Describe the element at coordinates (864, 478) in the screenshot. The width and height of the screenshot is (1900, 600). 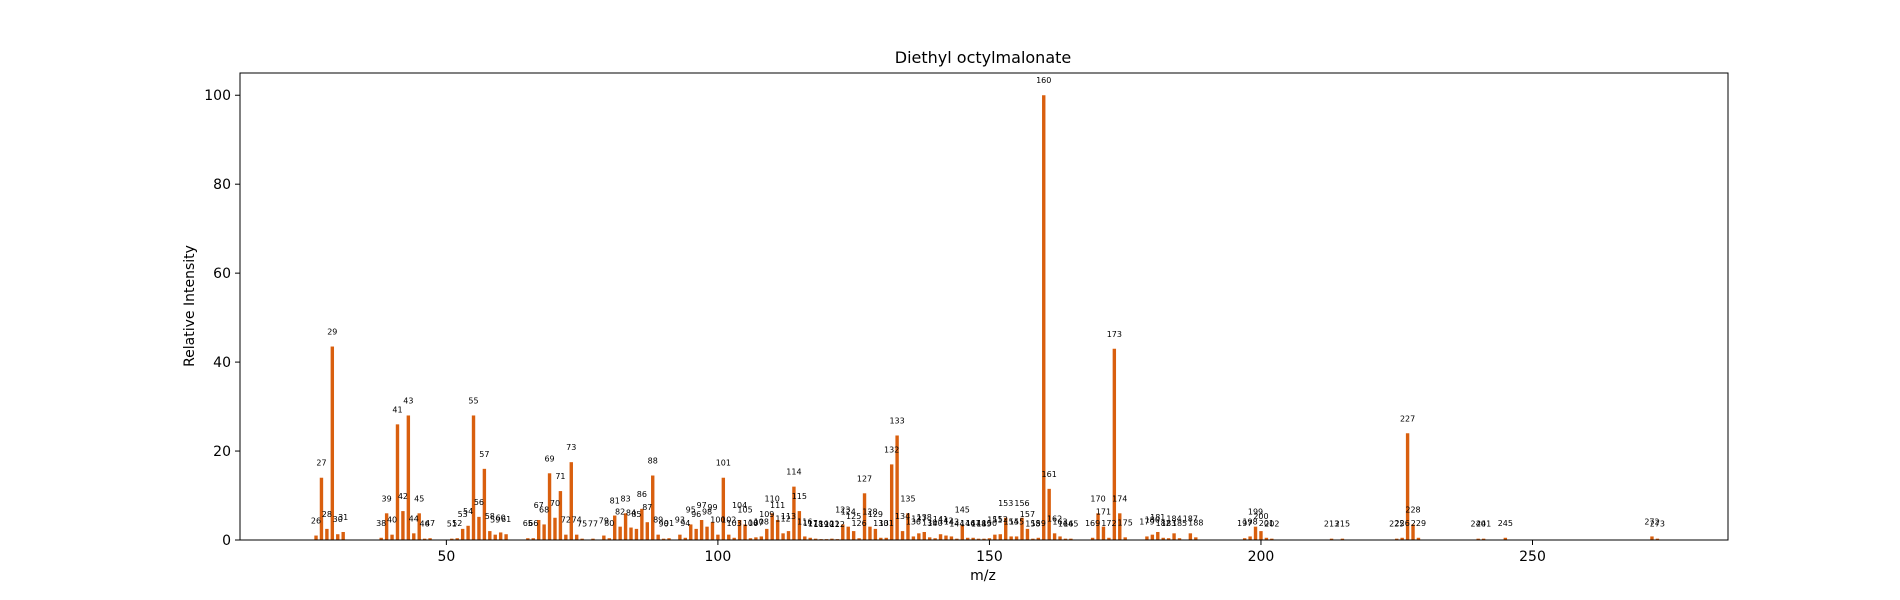
I see `peak-label-127: 127` at that location.